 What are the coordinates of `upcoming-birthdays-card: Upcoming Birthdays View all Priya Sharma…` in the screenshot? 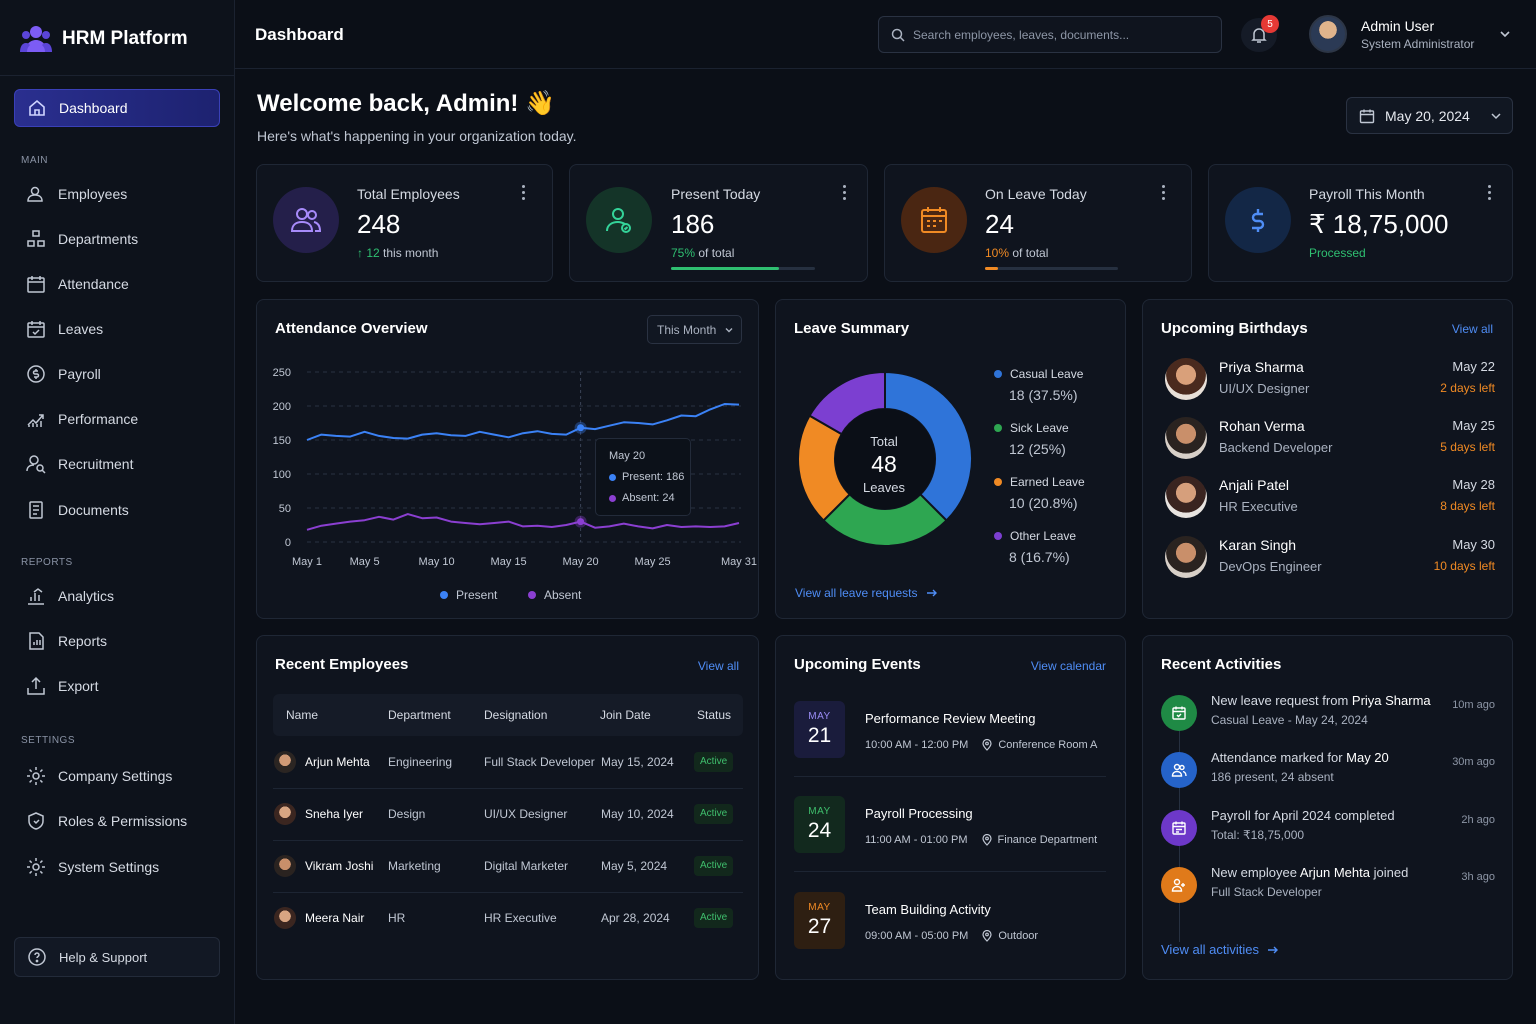 It's located at (1327, 459).